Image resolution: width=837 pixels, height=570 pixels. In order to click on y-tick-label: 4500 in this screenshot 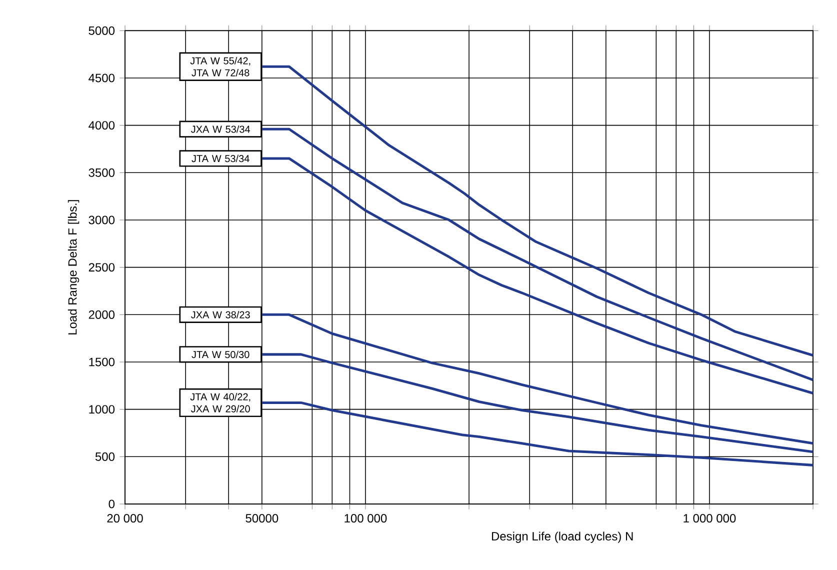, I will do `click(101, 78)`.